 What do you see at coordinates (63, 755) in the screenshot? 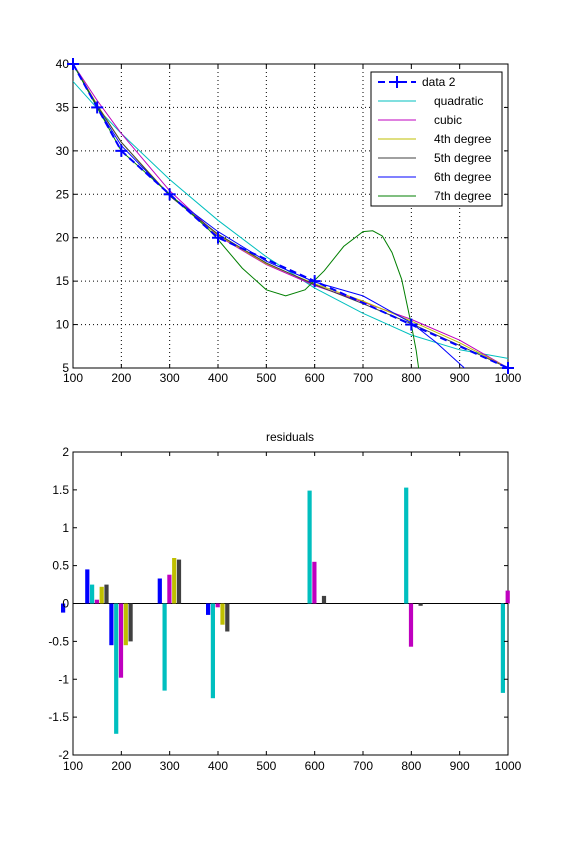
I see `residuals-y-tick-label: -2` at bounding box center [63, 755].